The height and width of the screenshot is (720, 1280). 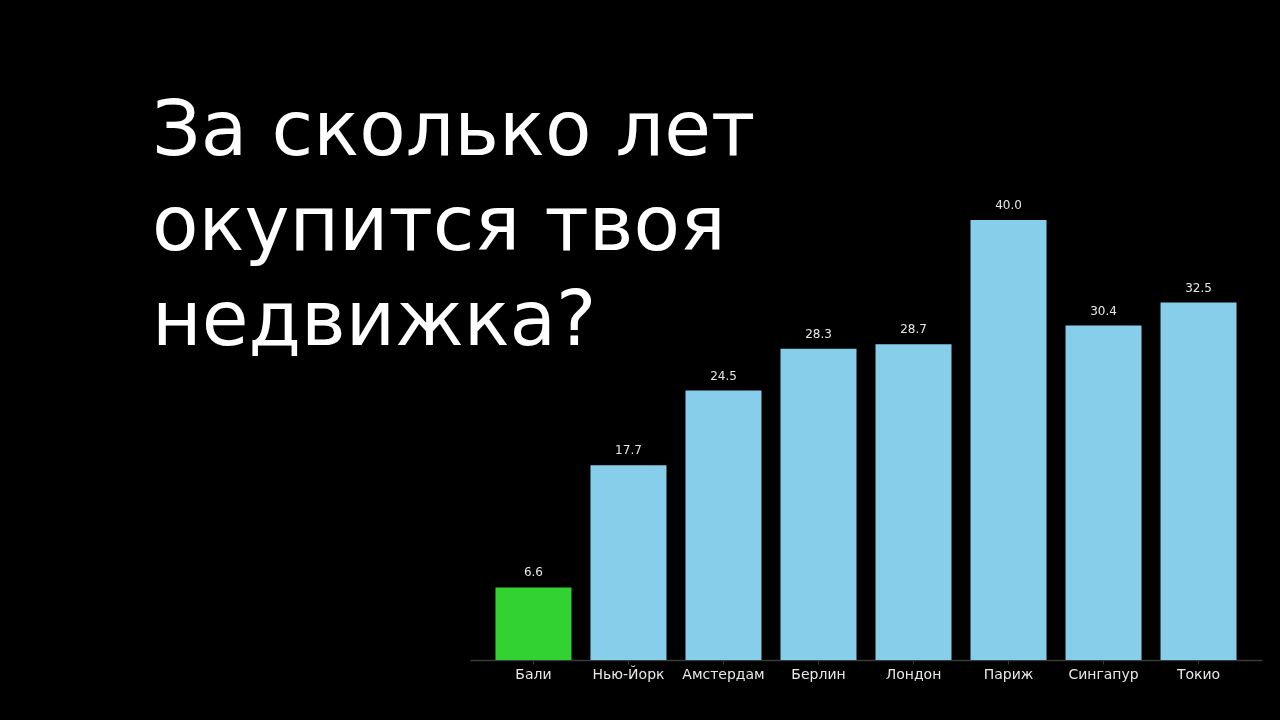 I want to click on x-tick-label: Париж, so click(x=1008, y=673).